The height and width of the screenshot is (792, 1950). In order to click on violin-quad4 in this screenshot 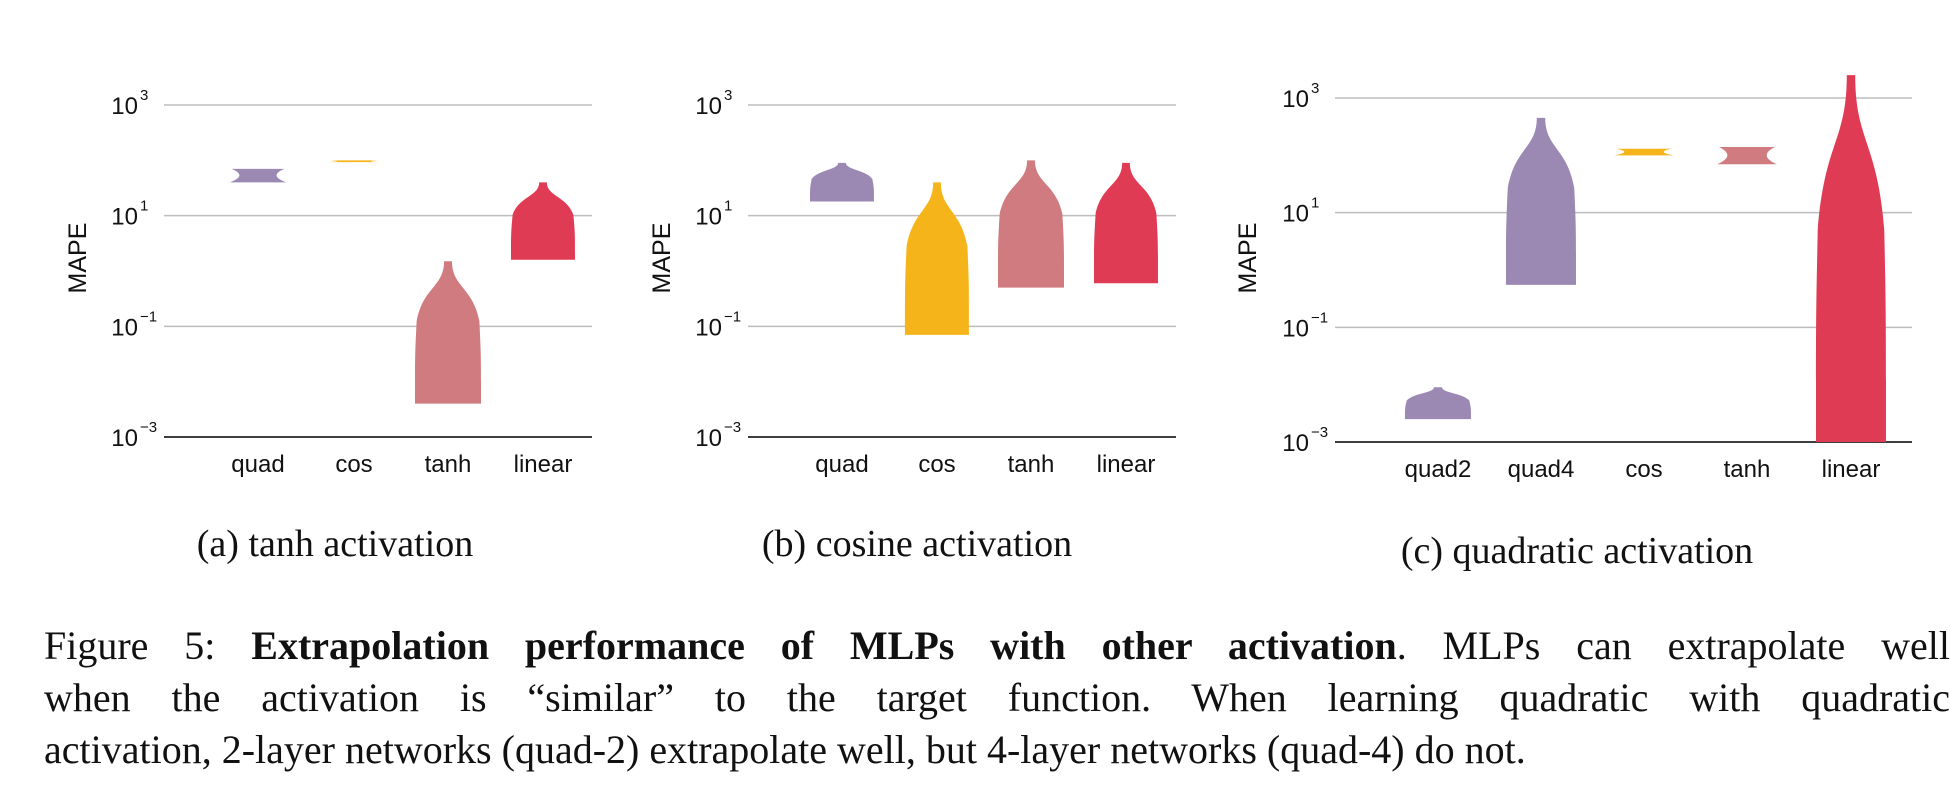, I will do `click(1541, 201)`.